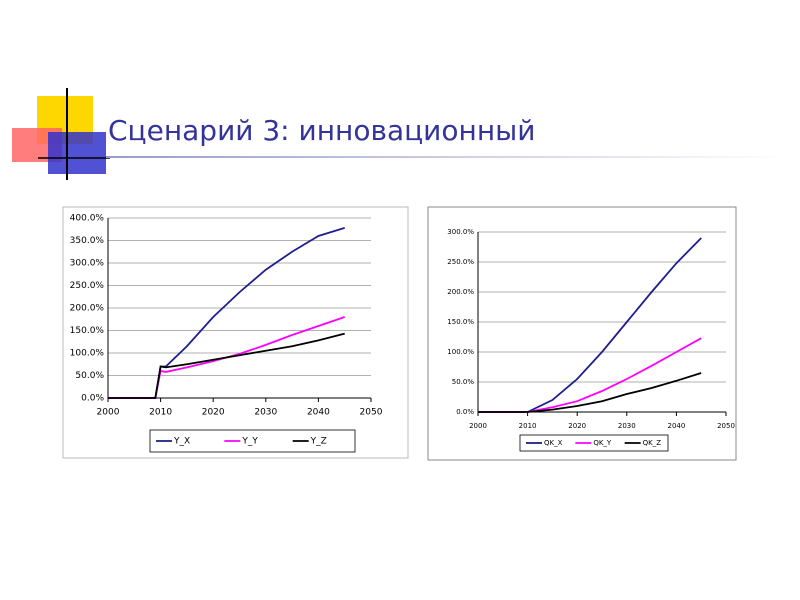 Image resolution: width=800 pixels, height=600 pixels. I want to click on legend-label: Y_X, so click(181, 442).